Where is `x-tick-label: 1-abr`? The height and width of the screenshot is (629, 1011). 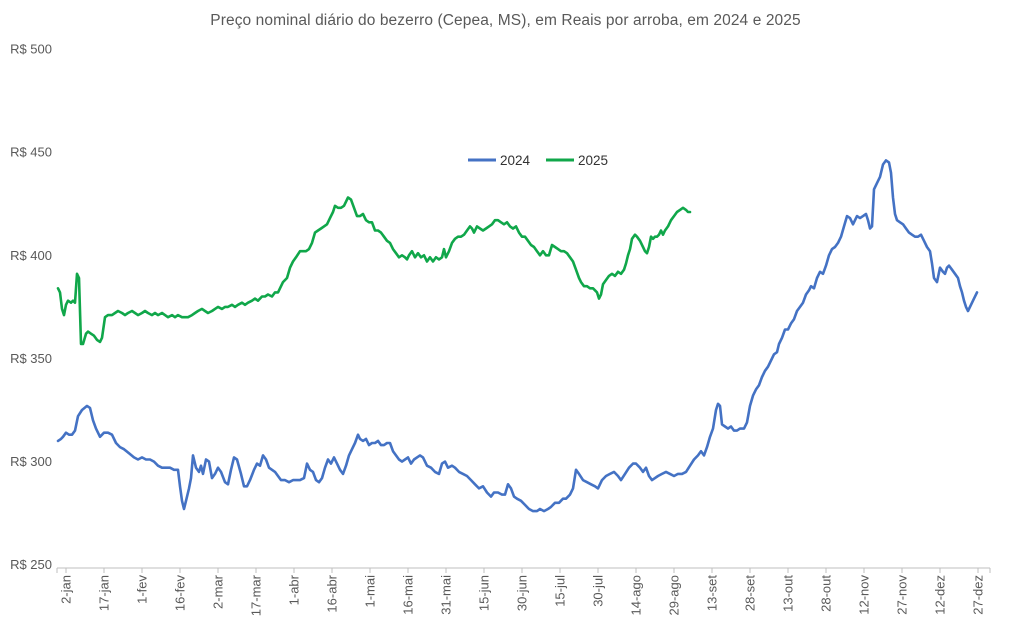 x-tick-label: 1-abr is located at coordinates (294, 589).